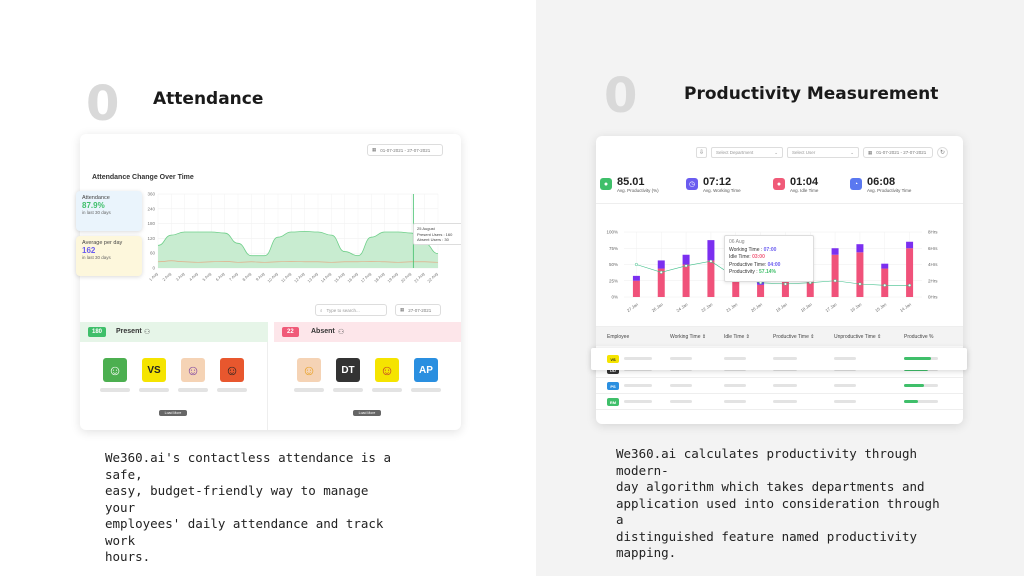 This screenshot has width=1024, height=576. Describe the element at coordinates (757, 307) in the screenshot. I see `x-tick-label: 20 Jan` at that location.